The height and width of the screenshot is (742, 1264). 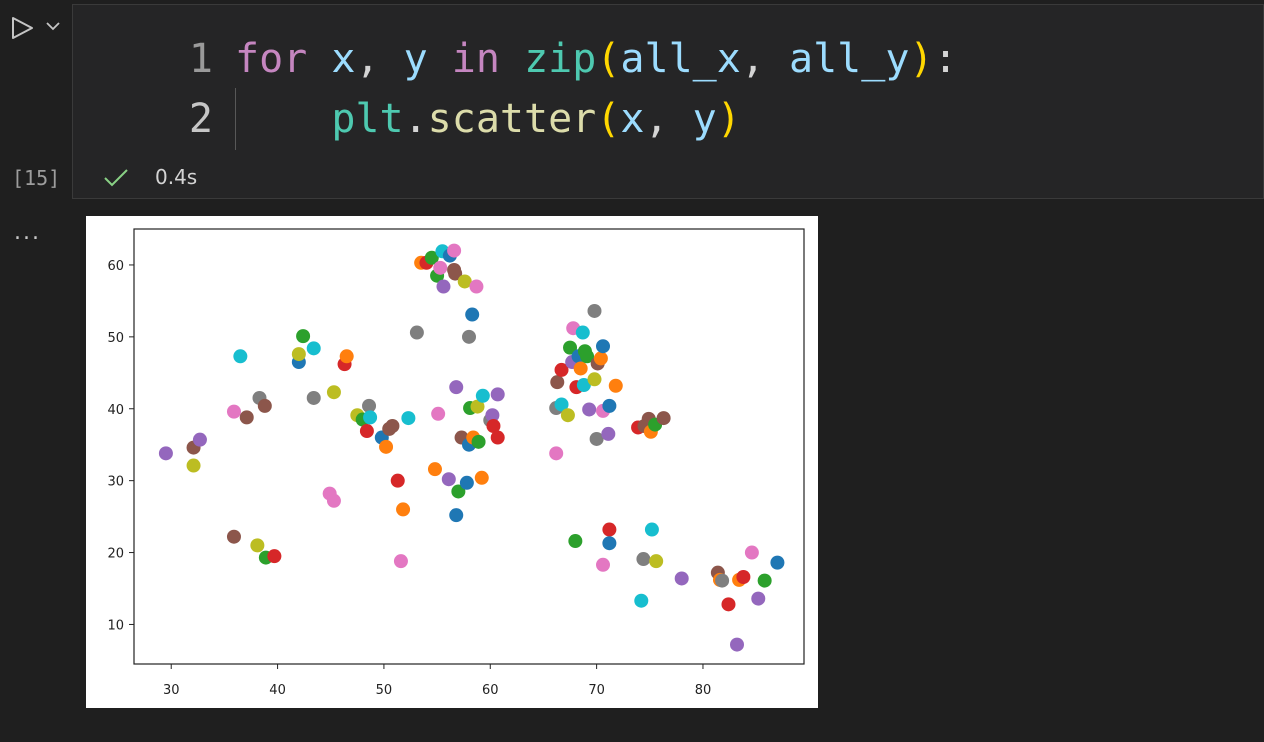 What do you see at coordinates (415, 119) in the screenshot?
I see `code-token: .` at bounding box center [415, 119].